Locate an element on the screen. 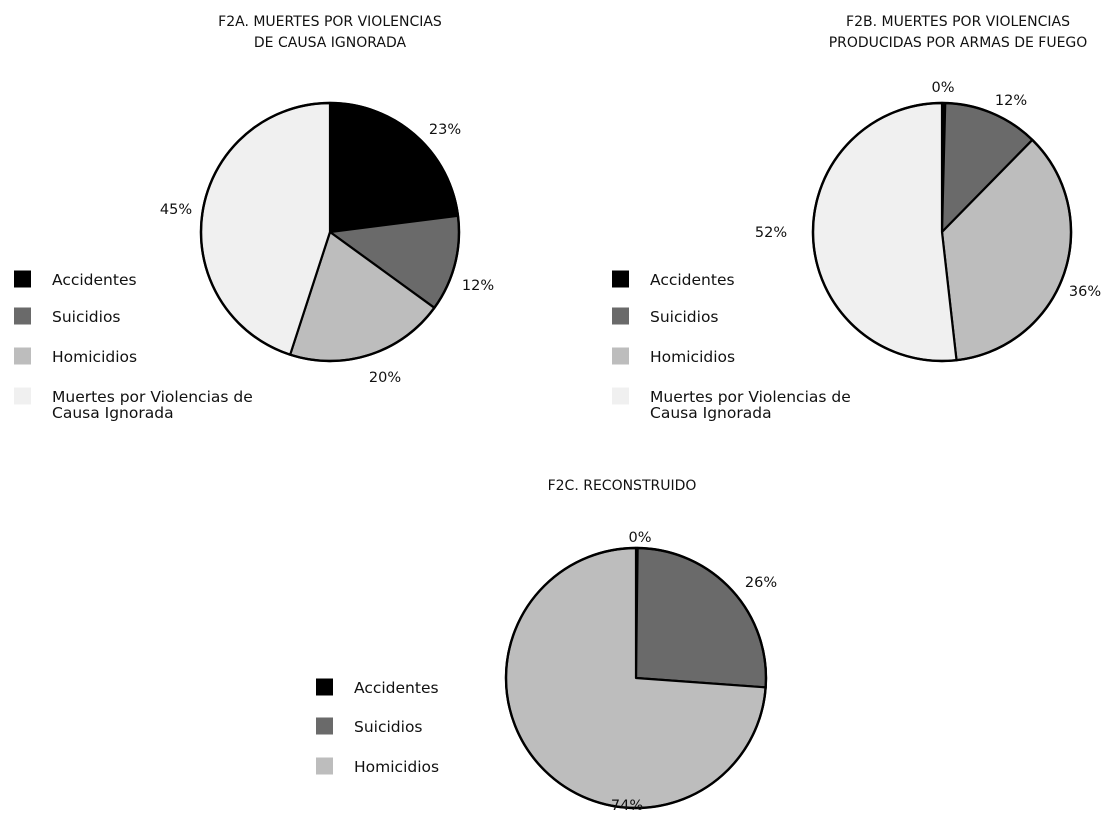 The height and width of the screenshot is (815, 1111). f2c-legend: Accidentes Suicidios Homicidios is located at coordinates (377, 727).